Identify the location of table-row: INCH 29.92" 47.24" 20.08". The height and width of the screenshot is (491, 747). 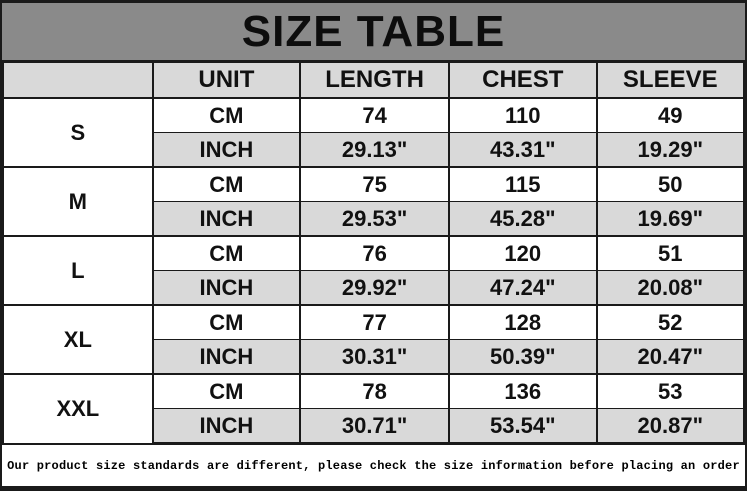
(374, 288).